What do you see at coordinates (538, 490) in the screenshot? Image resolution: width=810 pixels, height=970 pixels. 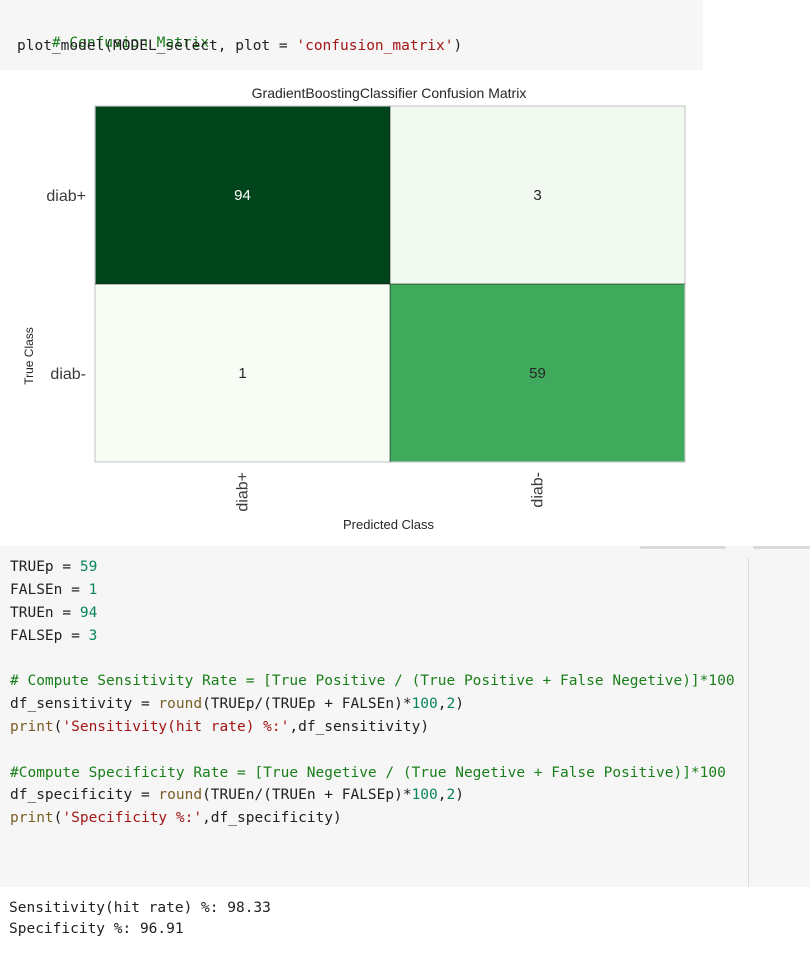 I see `x-tick-label: diab-` at bounding box center [538, 490].